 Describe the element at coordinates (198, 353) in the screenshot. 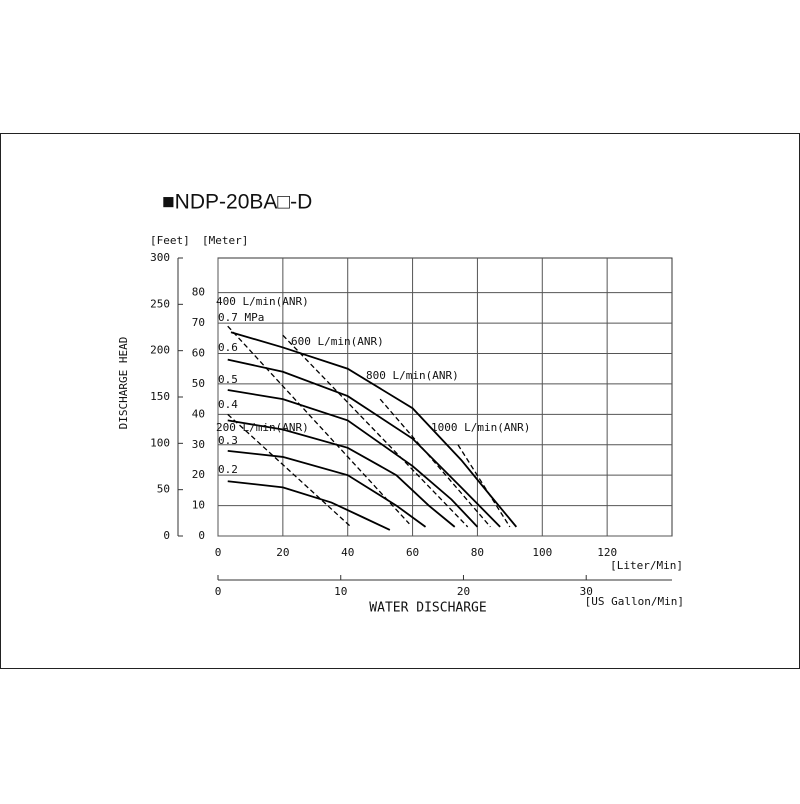

I see `y-tick-label: 60` at that location.